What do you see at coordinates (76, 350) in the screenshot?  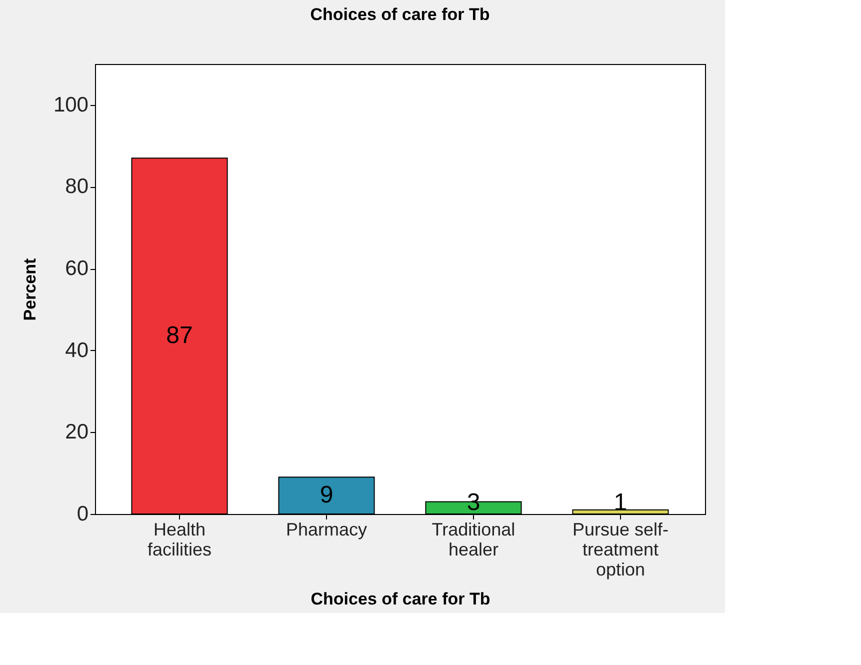 I see `y-tick-label: 40` at bounding box center [76, 350].